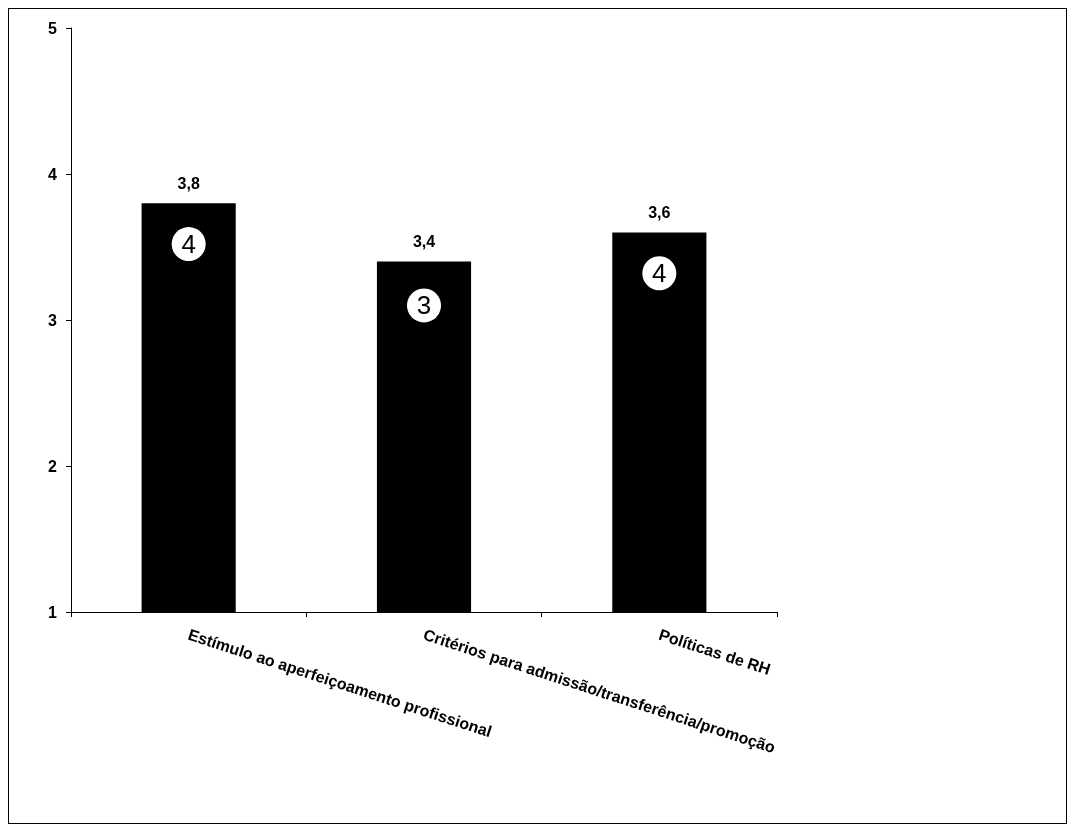 The width and height of the screenshot is (1075, 832). I want to click on annotation: 3, so click(424, 305).